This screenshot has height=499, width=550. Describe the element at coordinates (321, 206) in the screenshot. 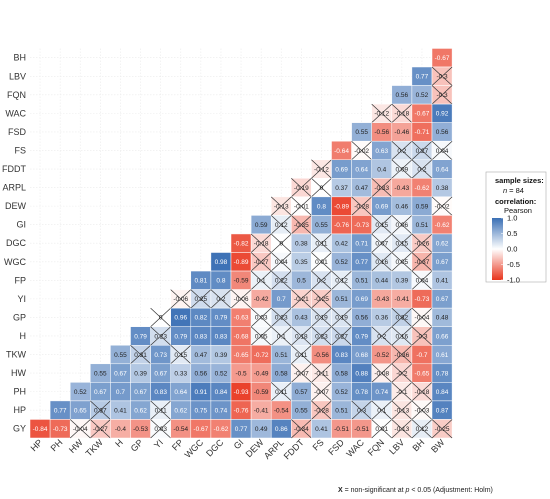

I see `cell-value-label: 0.8` at that location.